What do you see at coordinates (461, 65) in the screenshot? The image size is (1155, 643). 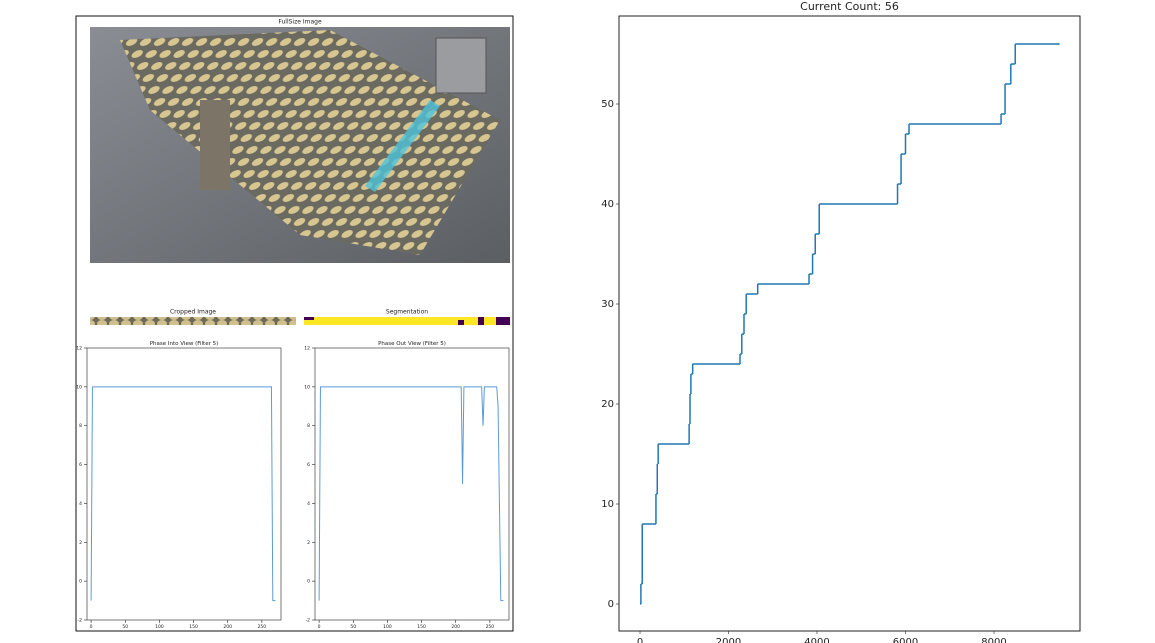 I see `bin` at bounding box center [461, 65].